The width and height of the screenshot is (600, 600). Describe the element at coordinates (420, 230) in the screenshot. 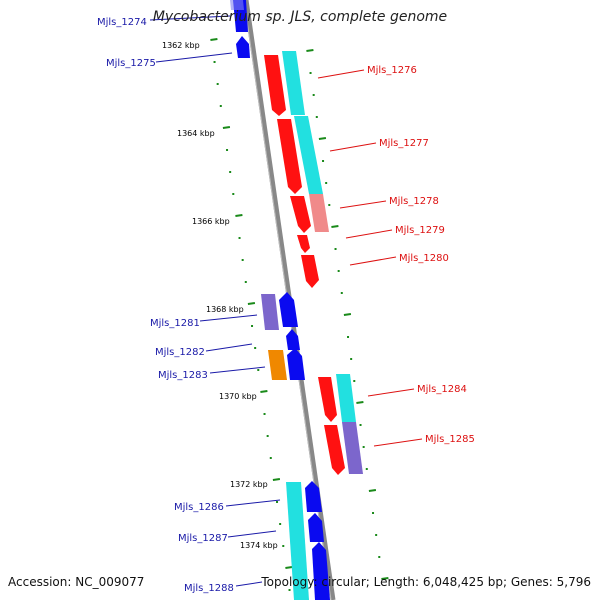

I see `gene-label-mjls-1279: Mjls_1279` at that location.